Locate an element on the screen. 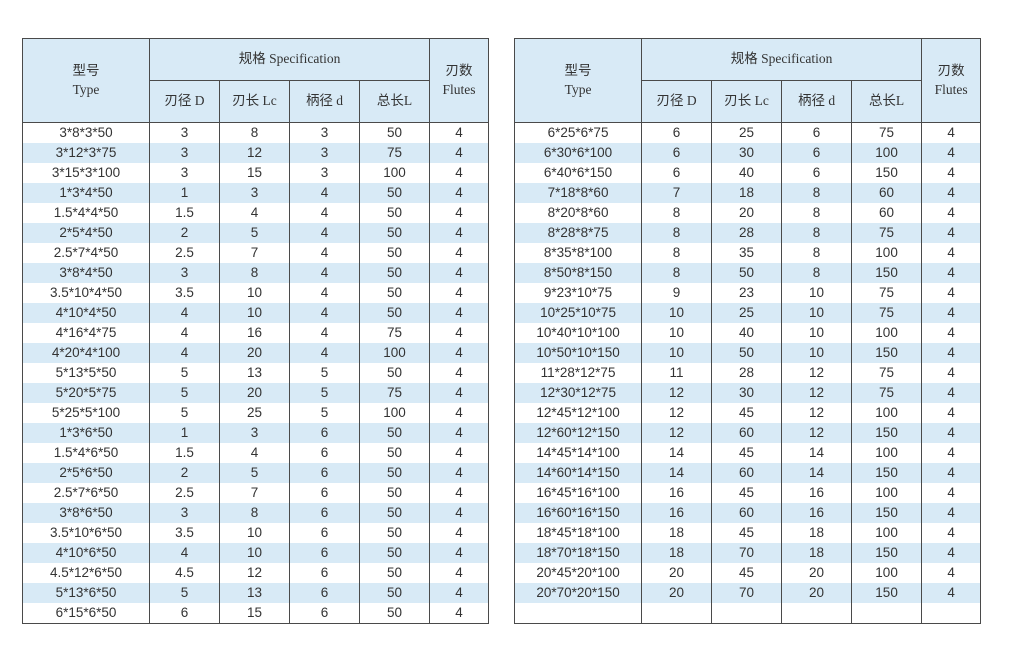  value-cell: 2 is located at coordinates (184, 233).